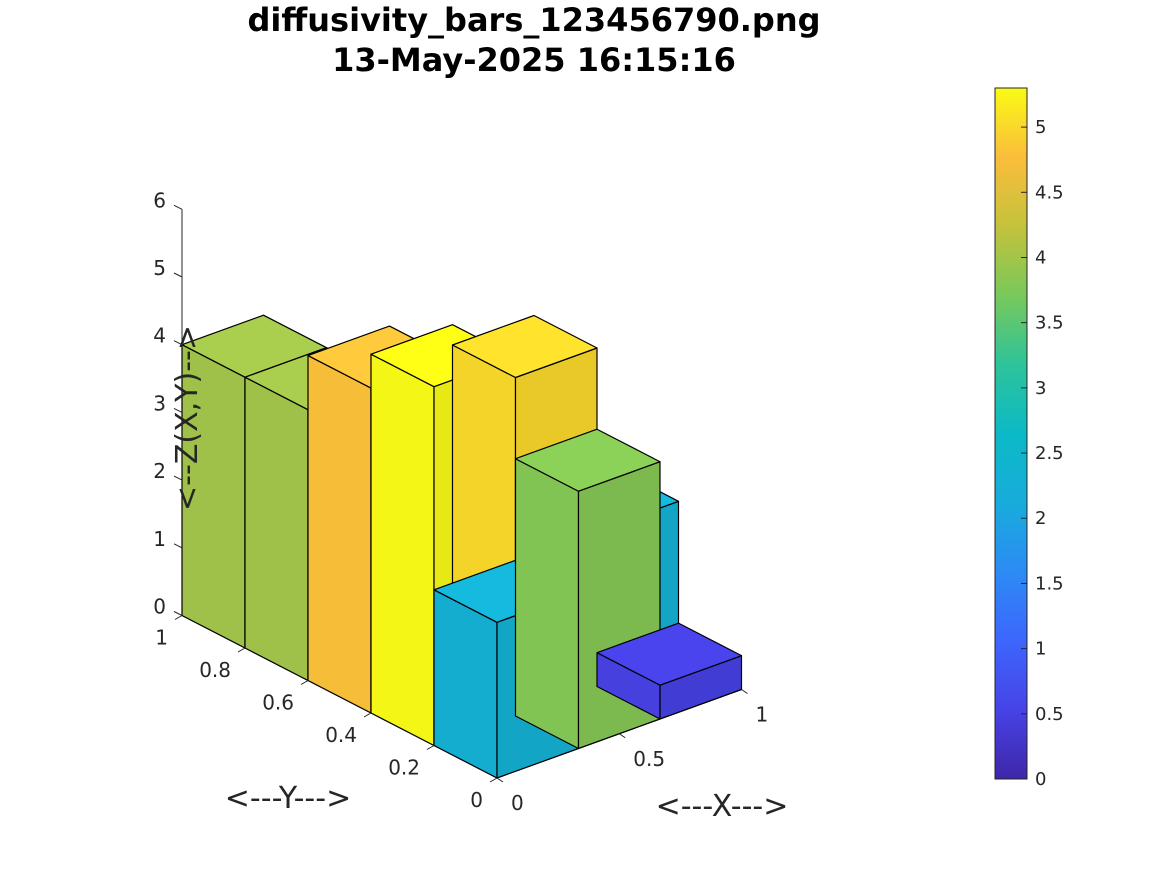  I want to click on chart-title-line2: 13-May-2025 16:15:16, so click(534, 60).